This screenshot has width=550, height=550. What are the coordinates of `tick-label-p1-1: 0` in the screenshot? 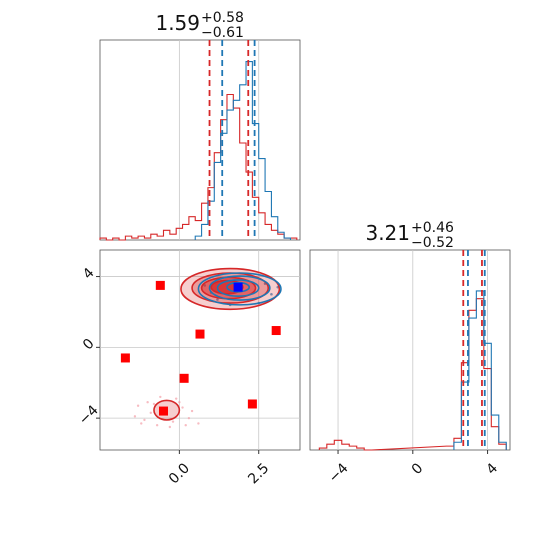 It's located at (418, 469).